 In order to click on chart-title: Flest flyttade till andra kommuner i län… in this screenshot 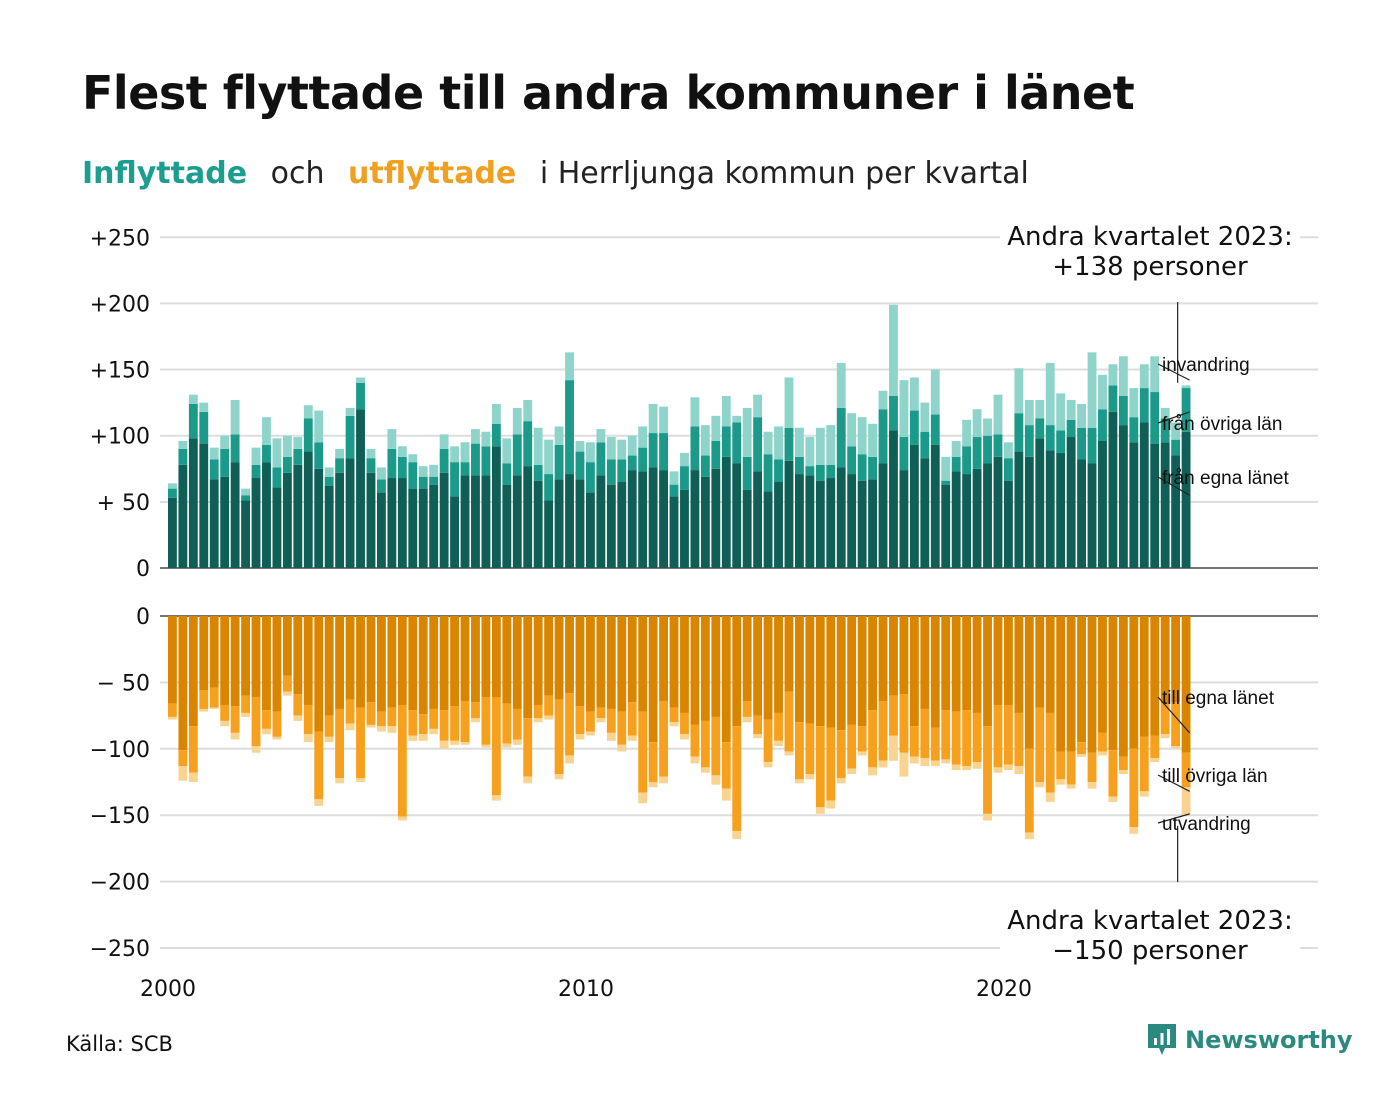, I will do `click(608, 93)`.